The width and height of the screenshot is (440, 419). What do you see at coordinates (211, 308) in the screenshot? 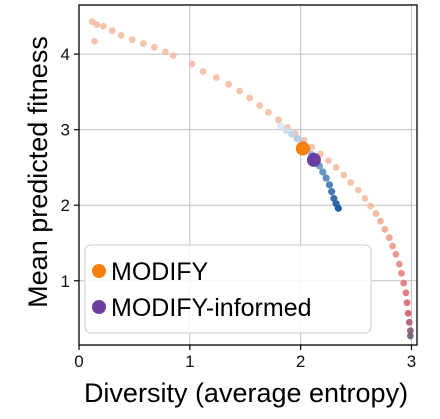
I see `legend-label-modify-informed: MODIFY-informed` at bounding box center [211, 308].